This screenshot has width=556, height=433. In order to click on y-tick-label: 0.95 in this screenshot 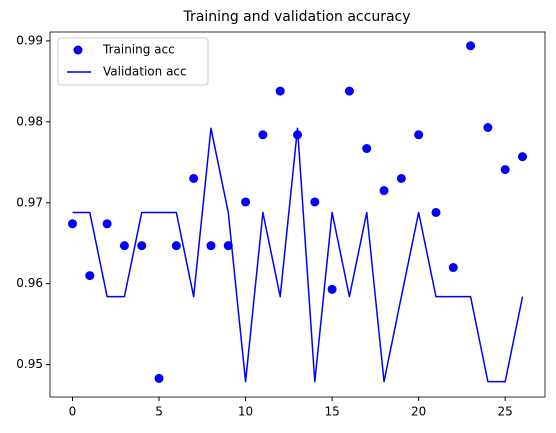, I will do `click(29, 364)`.